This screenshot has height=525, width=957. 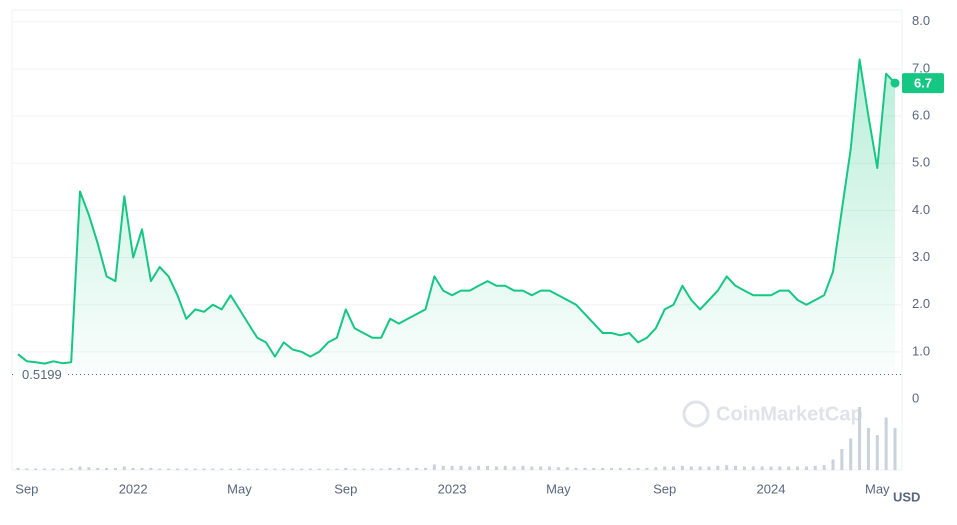 What do you see at coordinates (921, 162) in the screenshot?
I see `y-tick-label: 5.0` at bounding box center [921, 162].